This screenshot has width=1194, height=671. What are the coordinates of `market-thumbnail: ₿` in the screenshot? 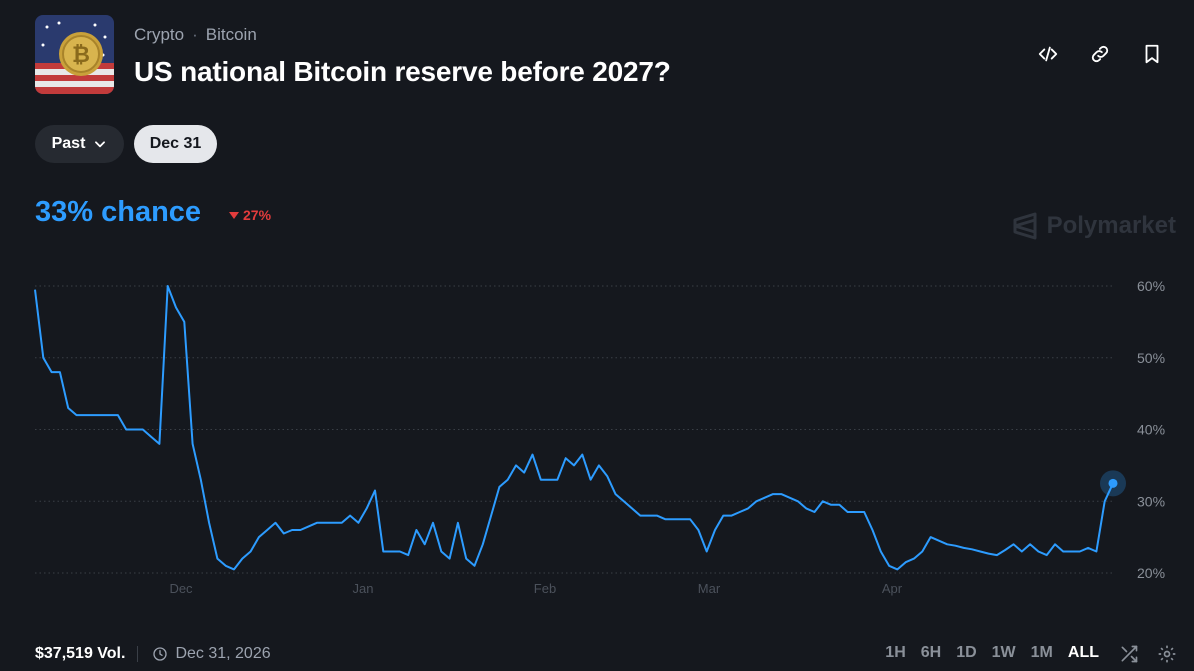 It's located at (74, 54).